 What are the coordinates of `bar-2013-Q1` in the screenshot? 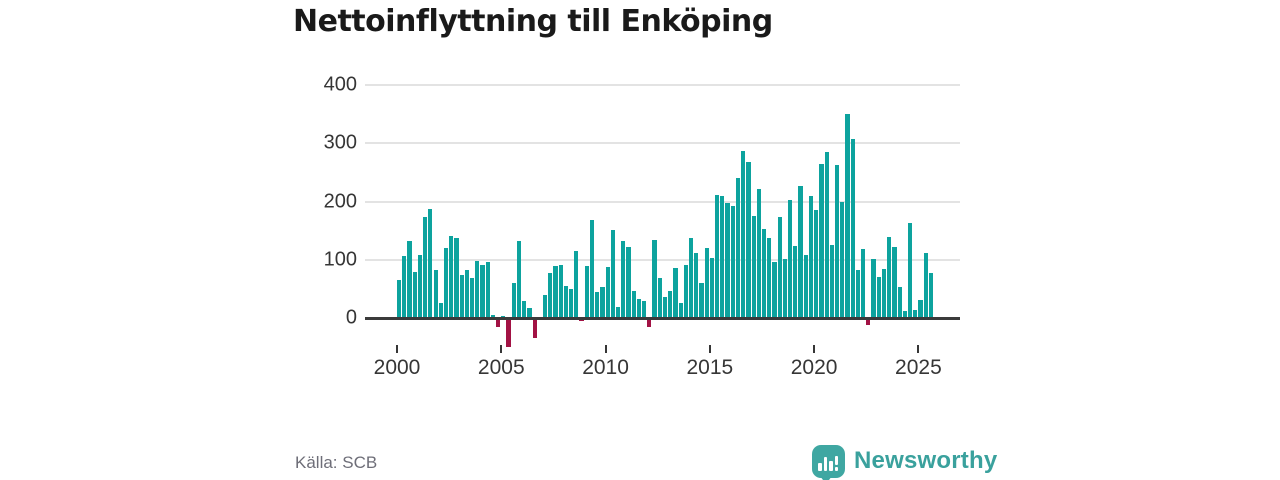 It's located at (670, 305).